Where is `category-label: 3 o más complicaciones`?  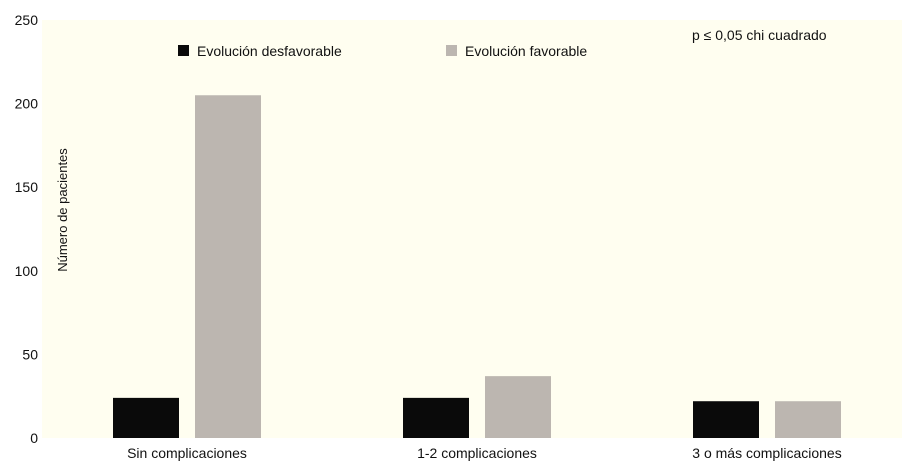 category-label: 3 o más complicaciones is located at coordinates (766, 453).